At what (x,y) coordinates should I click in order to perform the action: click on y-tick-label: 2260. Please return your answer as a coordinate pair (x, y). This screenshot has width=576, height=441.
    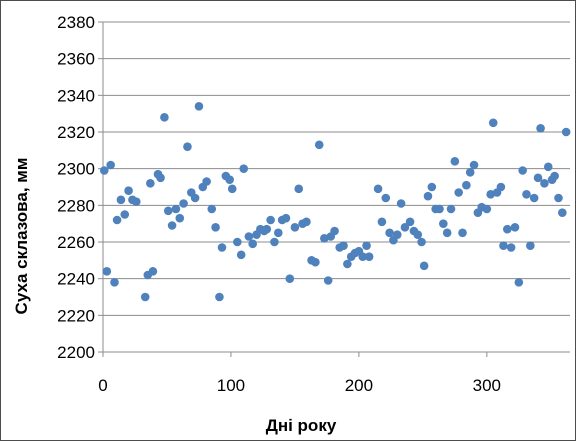
    Looking at the image, I should click on (76, 242).